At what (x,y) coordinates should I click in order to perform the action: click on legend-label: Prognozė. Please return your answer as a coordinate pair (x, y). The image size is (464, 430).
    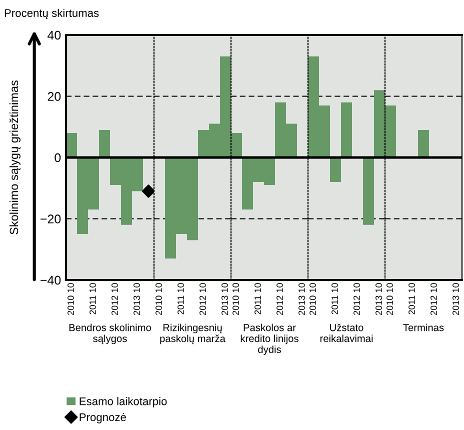
    Looking at the image, I should click on (103, 418).